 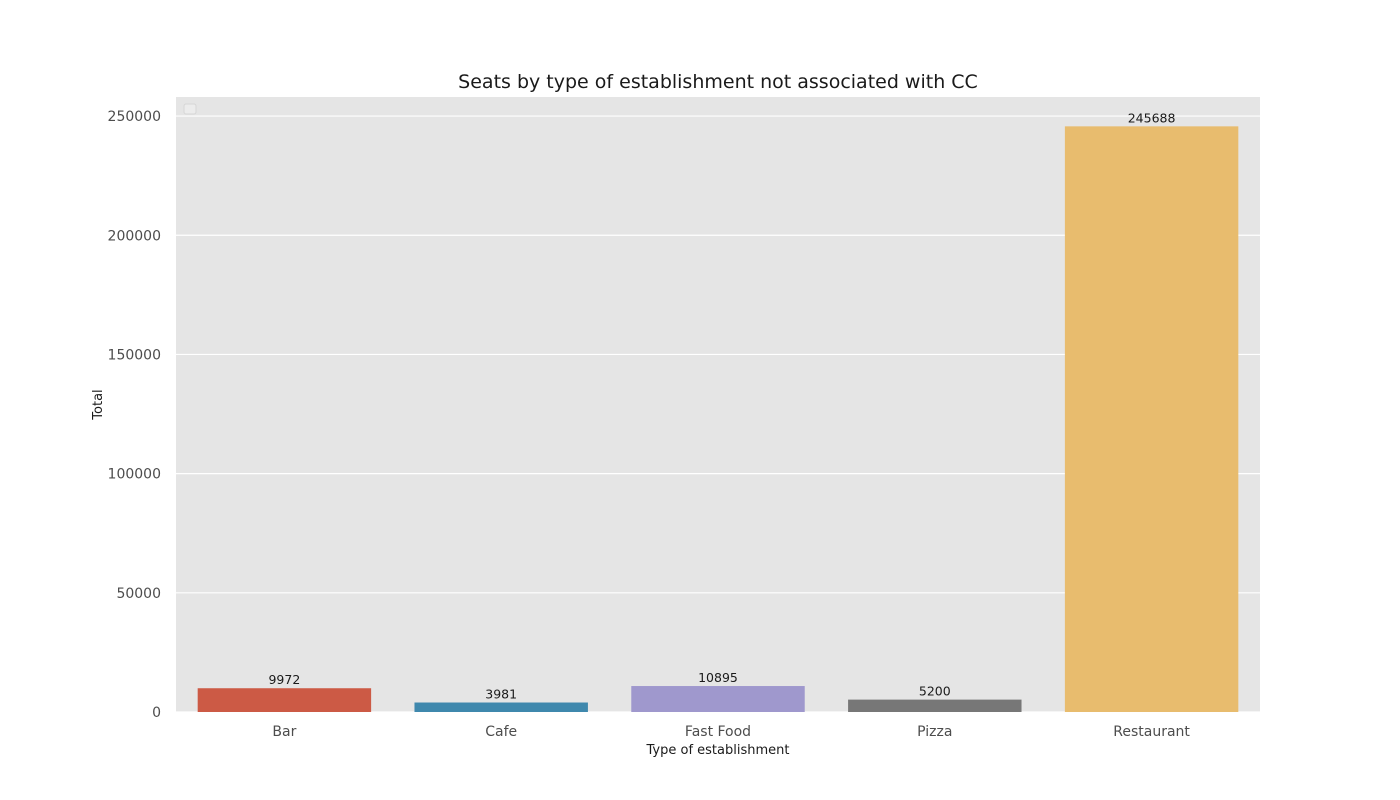 I want to click on y-axis-label: Total, so click(x=98, y=404).